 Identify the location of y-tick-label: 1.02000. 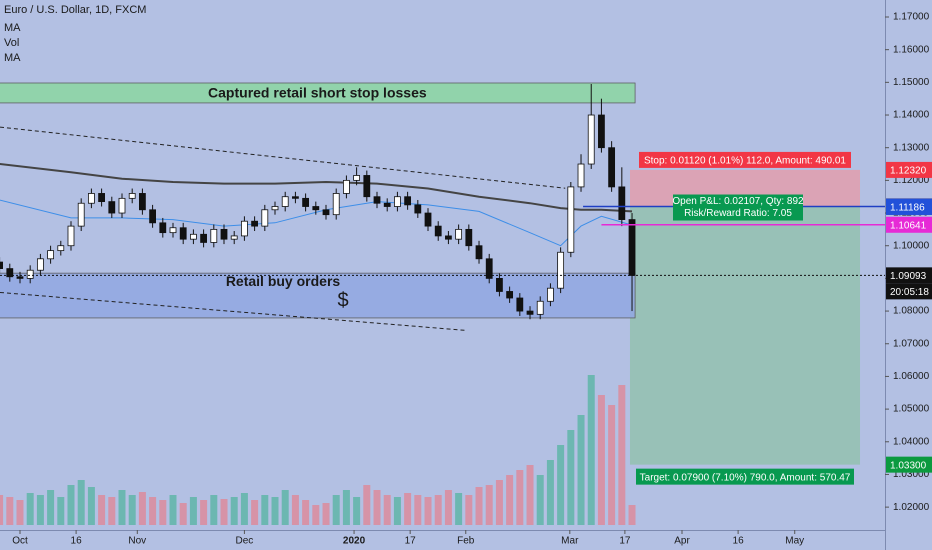
(911, 507).